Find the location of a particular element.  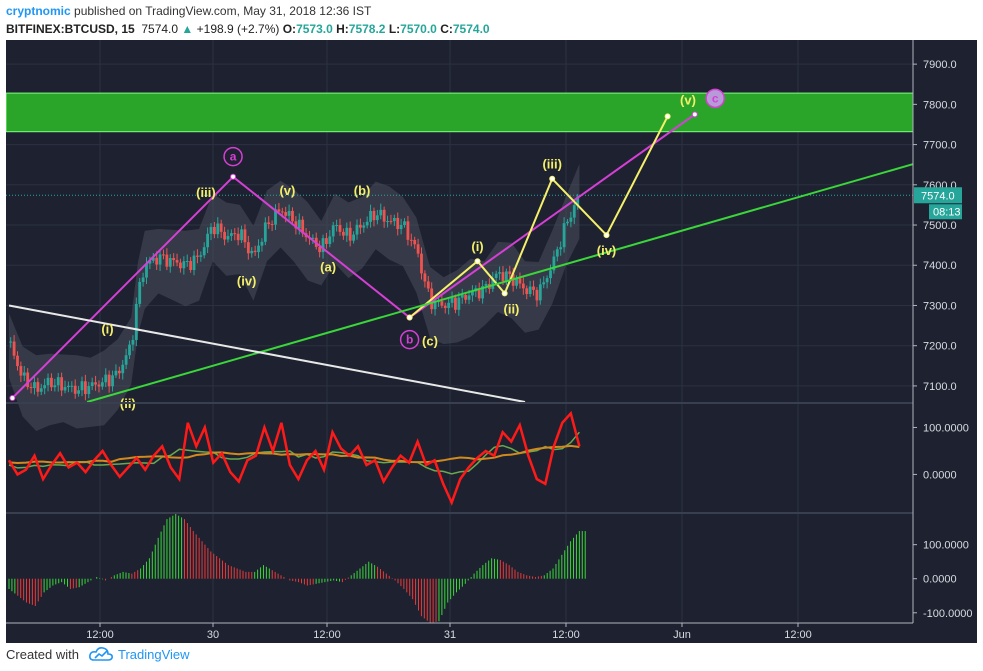

wave-label: (ii) is located at coordinates (512, 308).